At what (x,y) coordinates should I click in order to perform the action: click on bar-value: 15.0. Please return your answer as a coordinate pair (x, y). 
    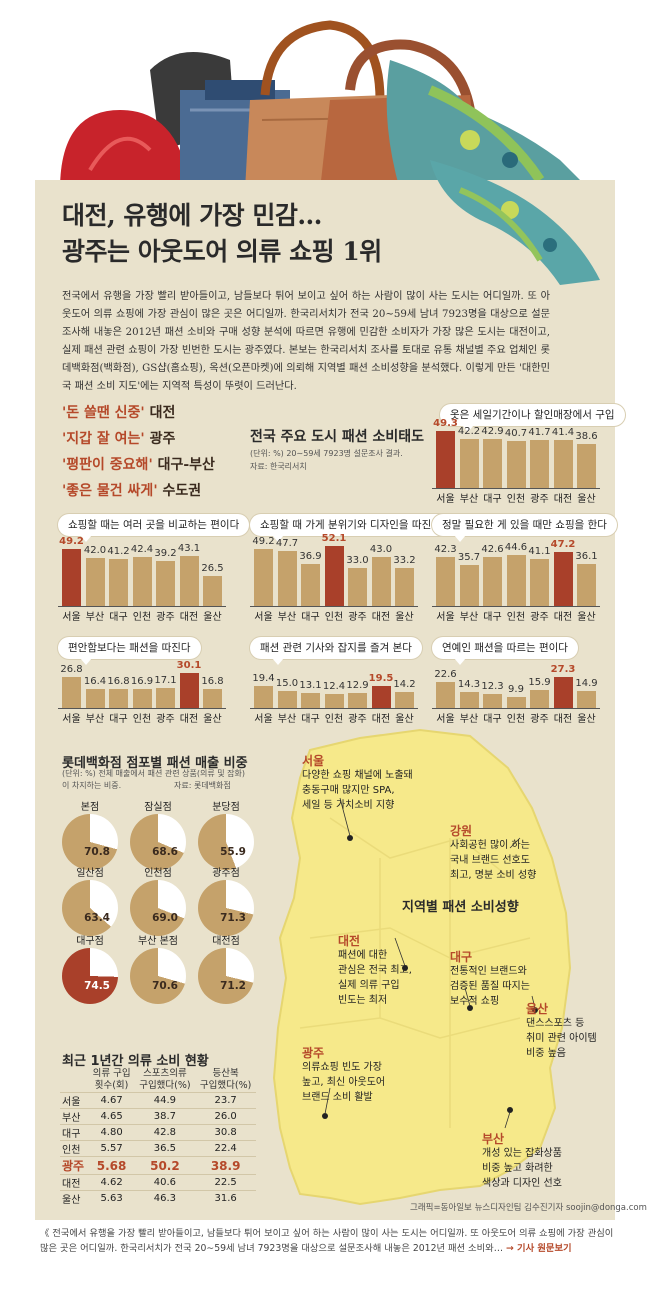
    Looking at the image, I should click on (287, 683).